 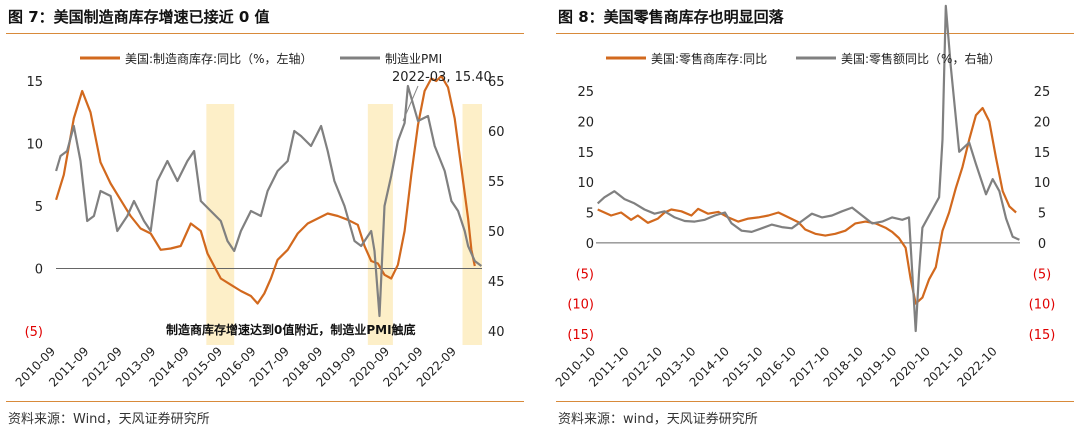 I want to click on right-tick-label: (15), so click(x=1042, y=335).